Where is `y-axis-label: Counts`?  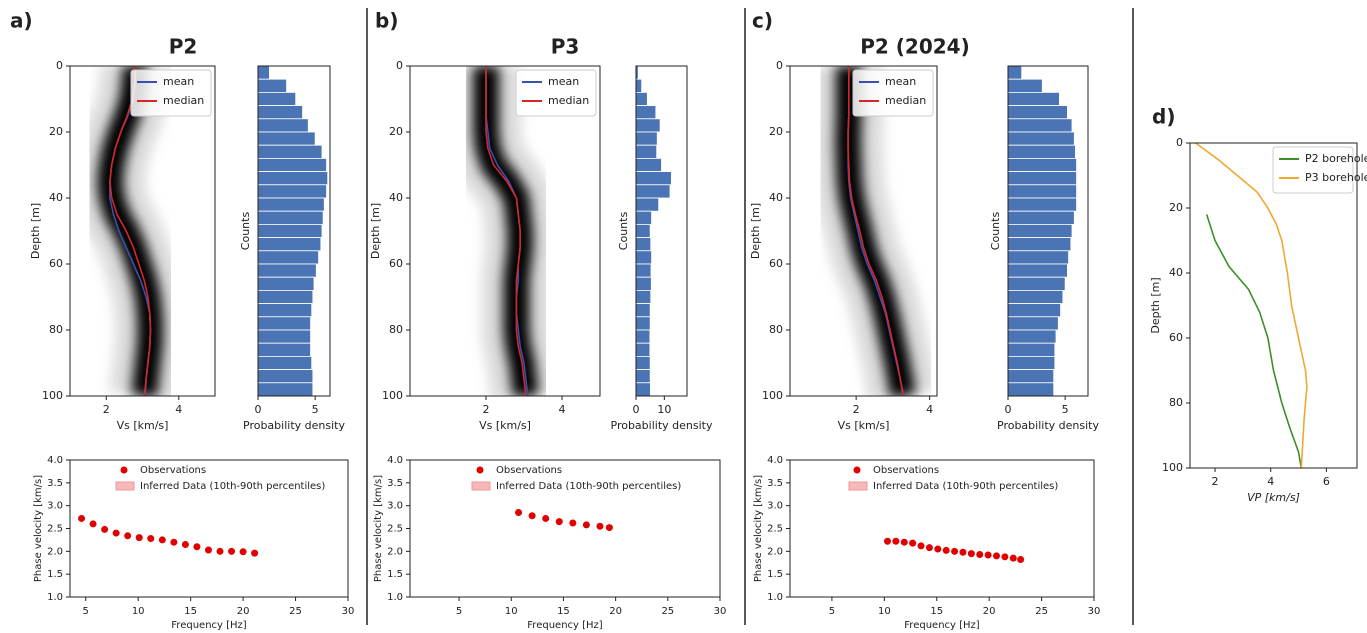 y-axis-label: Counts is located at coordinates (245, 231).